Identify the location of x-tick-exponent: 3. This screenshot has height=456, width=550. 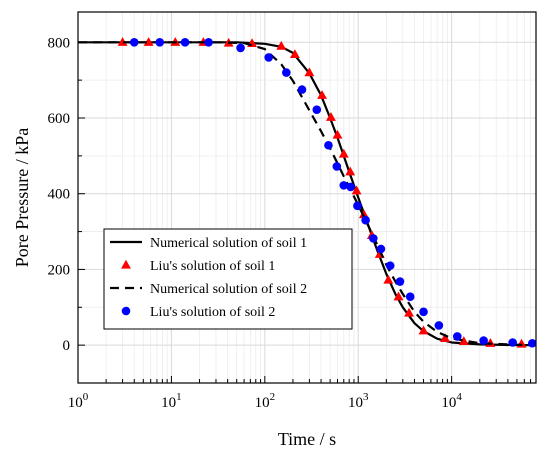
(366, 397).